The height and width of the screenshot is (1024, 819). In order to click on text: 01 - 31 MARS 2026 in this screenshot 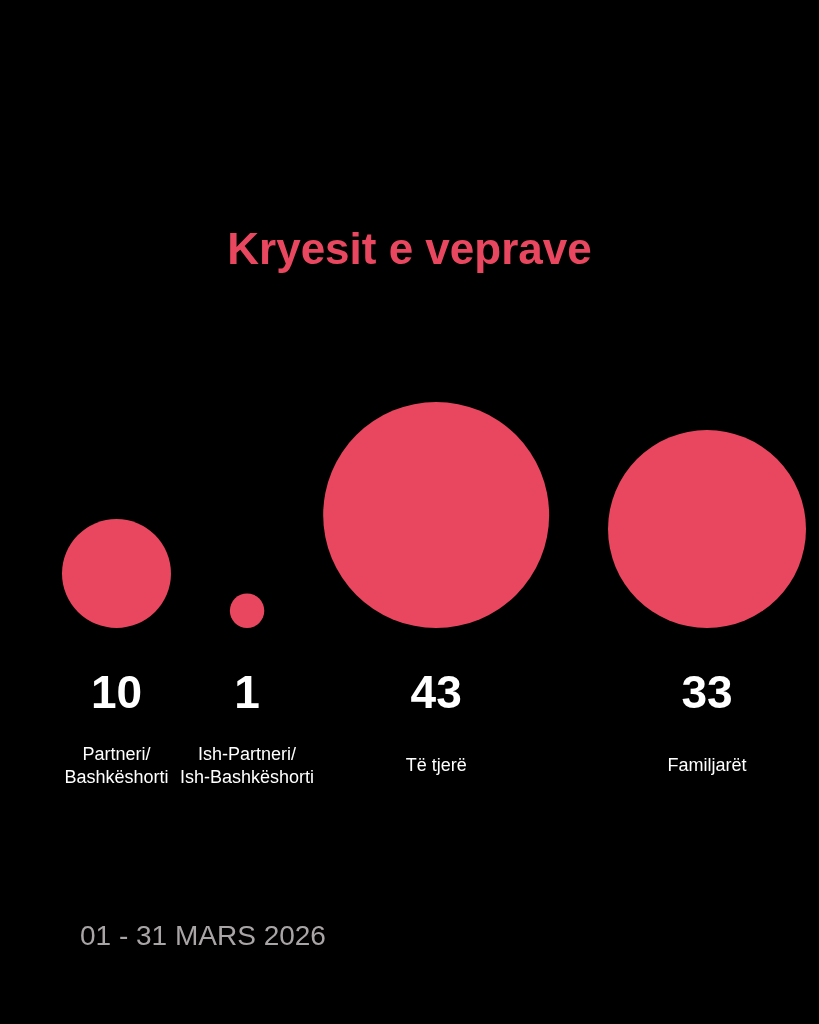, I will do `click(203, 936)`.